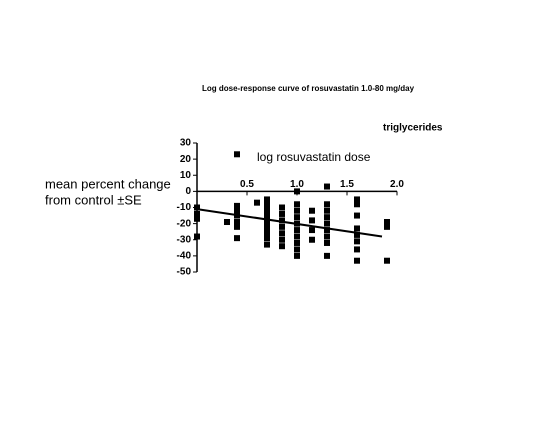 The height and width of the screenshot is (443, 537). Describe the element at coordinates (413, 128) in the screenshot. I see `annotation: triglycerides` at that location.